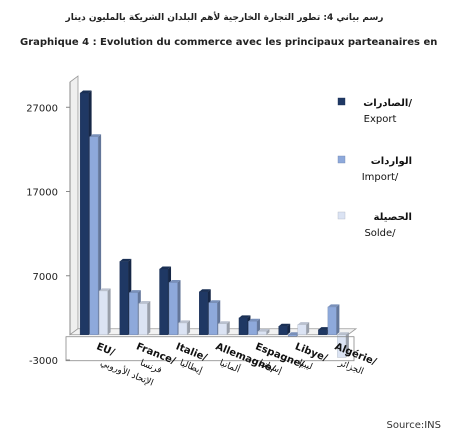 The width and height of the screenshot is (449, 440). Describe the element at coordinates (380, 119) in the screenshot. I see `legend-label: Export` at that location.